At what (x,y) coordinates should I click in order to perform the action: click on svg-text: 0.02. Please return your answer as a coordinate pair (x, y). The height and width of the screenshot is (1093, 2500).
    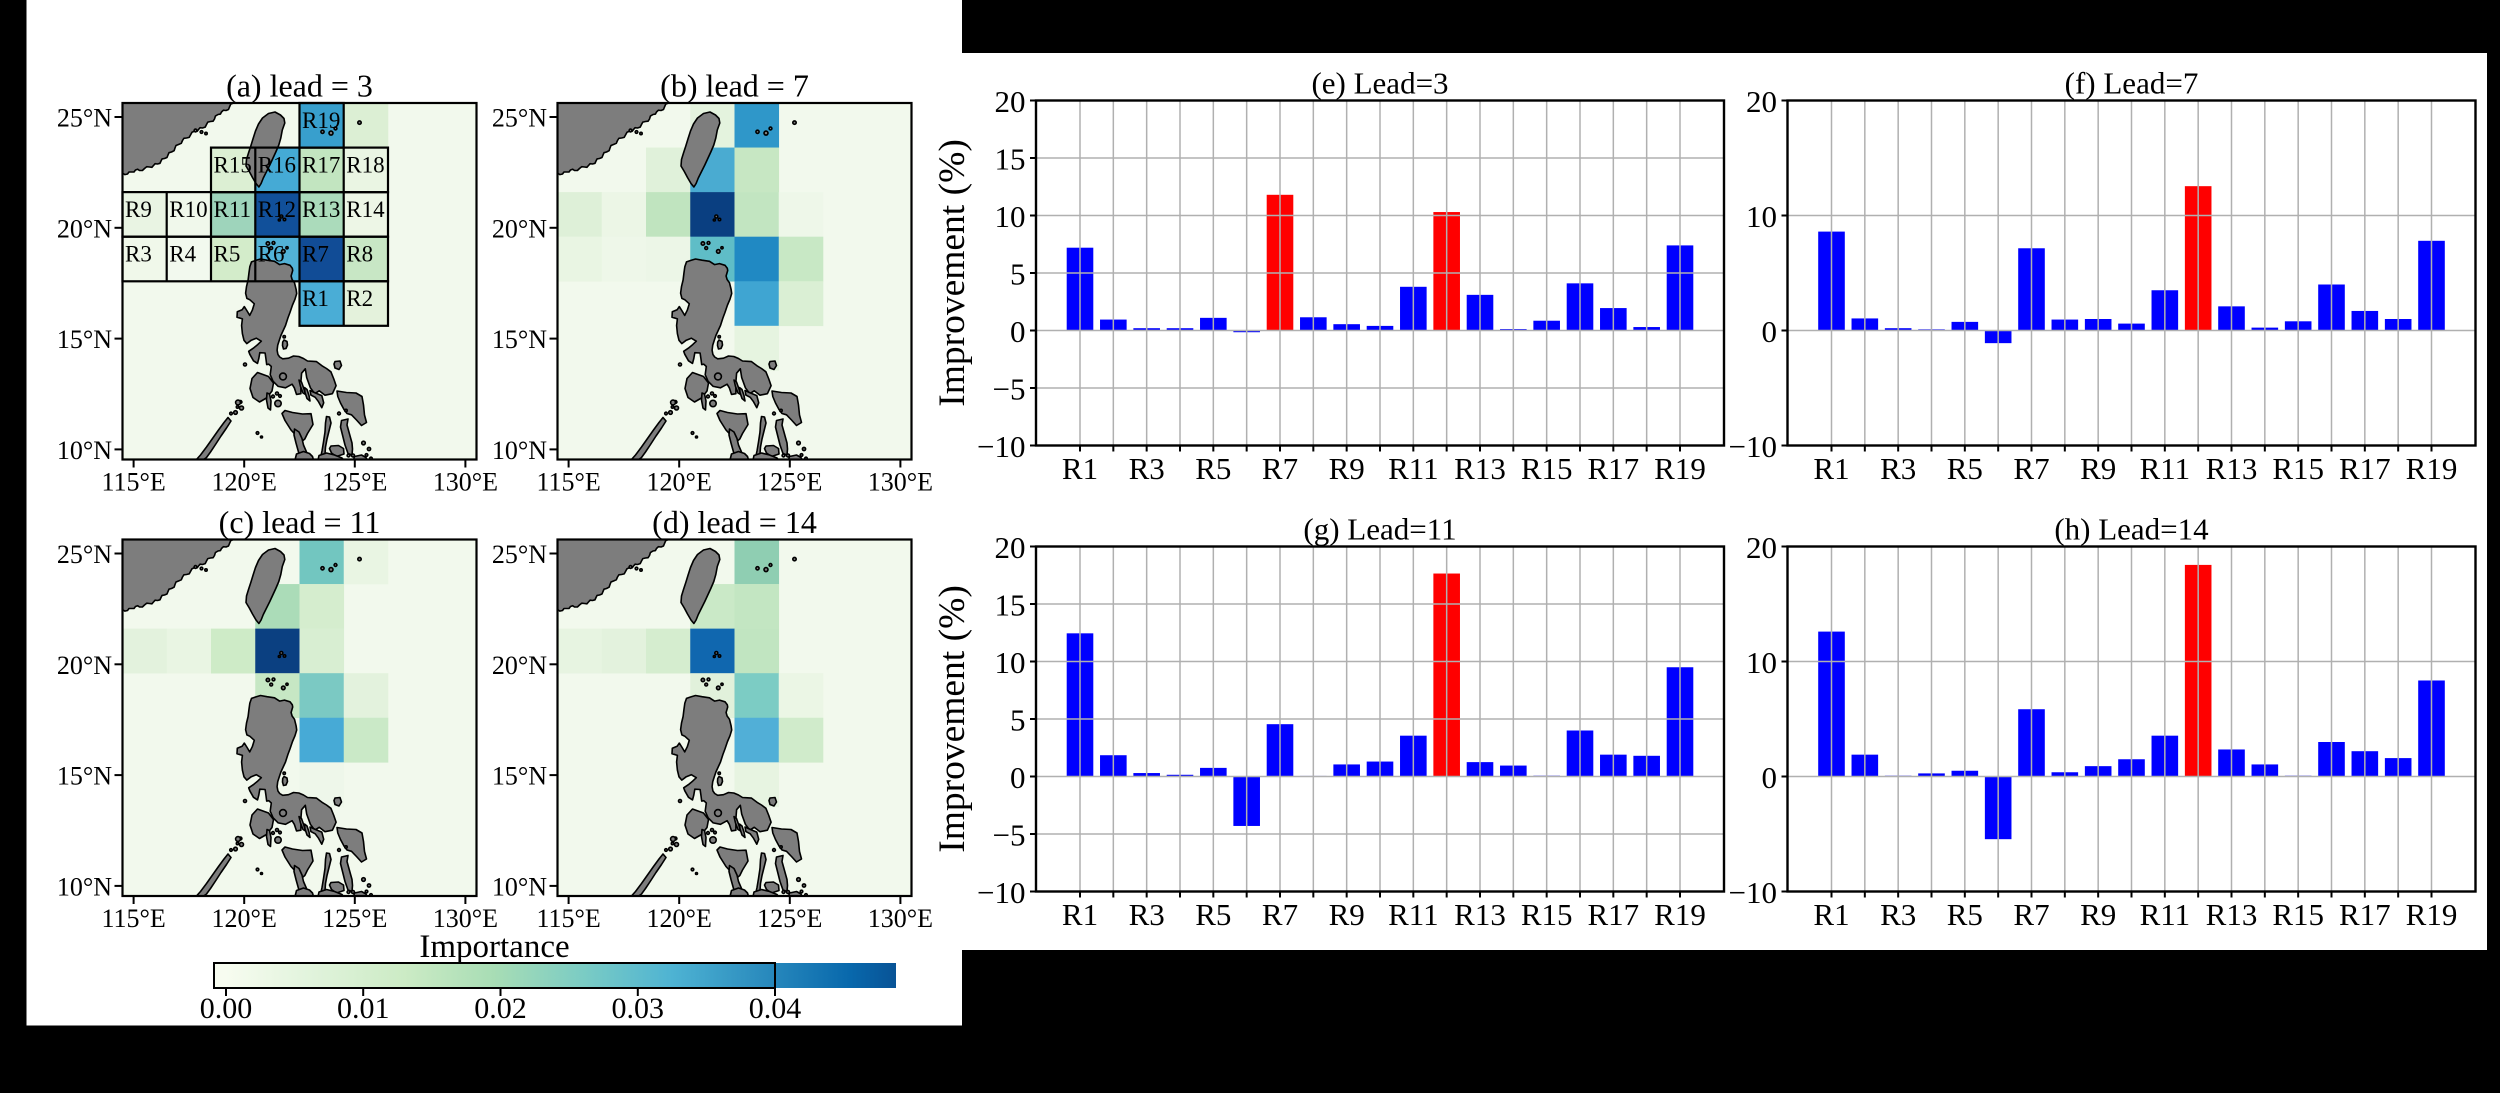
    Looking at the image, I should click on (500, 1008).